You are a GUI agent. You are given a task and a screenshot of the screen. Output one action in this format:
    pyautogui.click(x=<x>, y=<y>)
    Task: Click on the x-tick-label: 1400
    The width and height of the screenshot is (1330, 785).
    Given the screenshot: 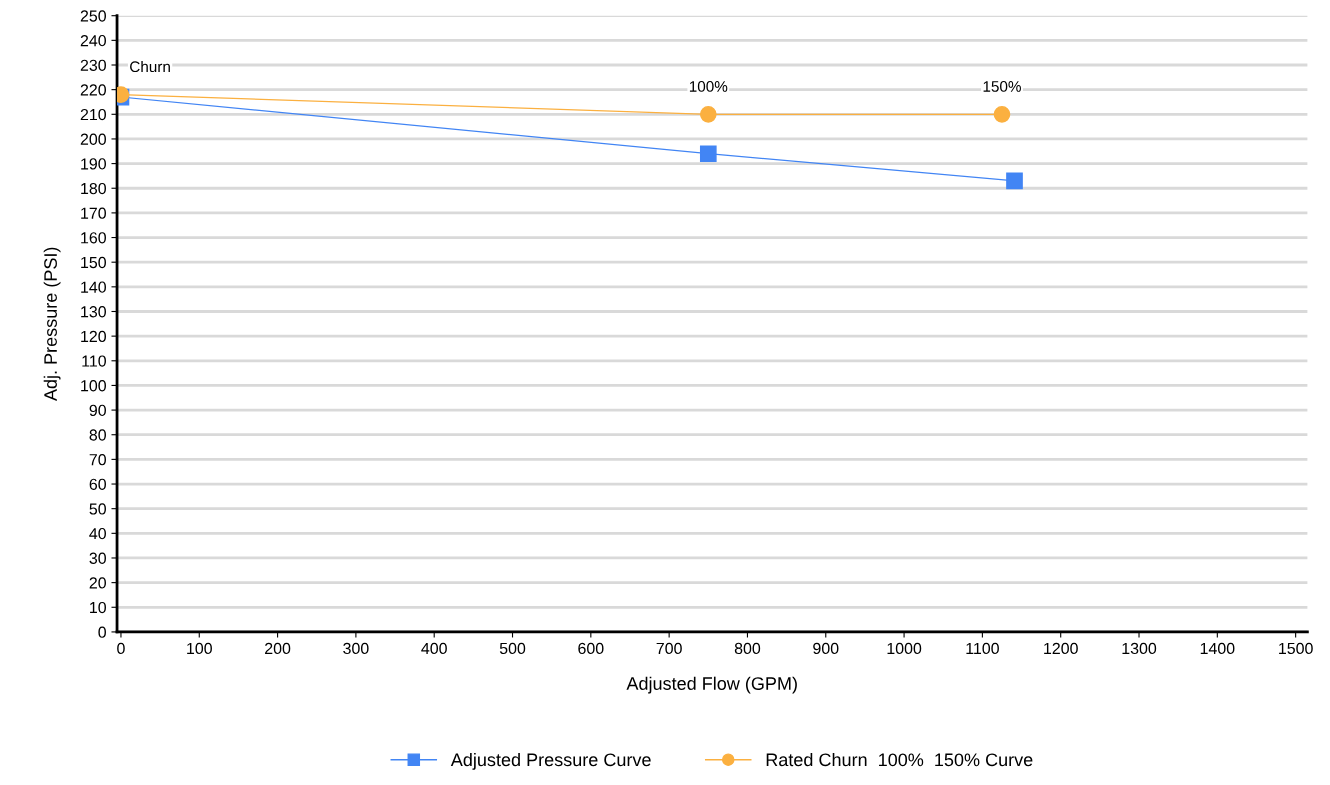 What is the action you would take?
    pyautogui.click(x=1217, y=648)
    